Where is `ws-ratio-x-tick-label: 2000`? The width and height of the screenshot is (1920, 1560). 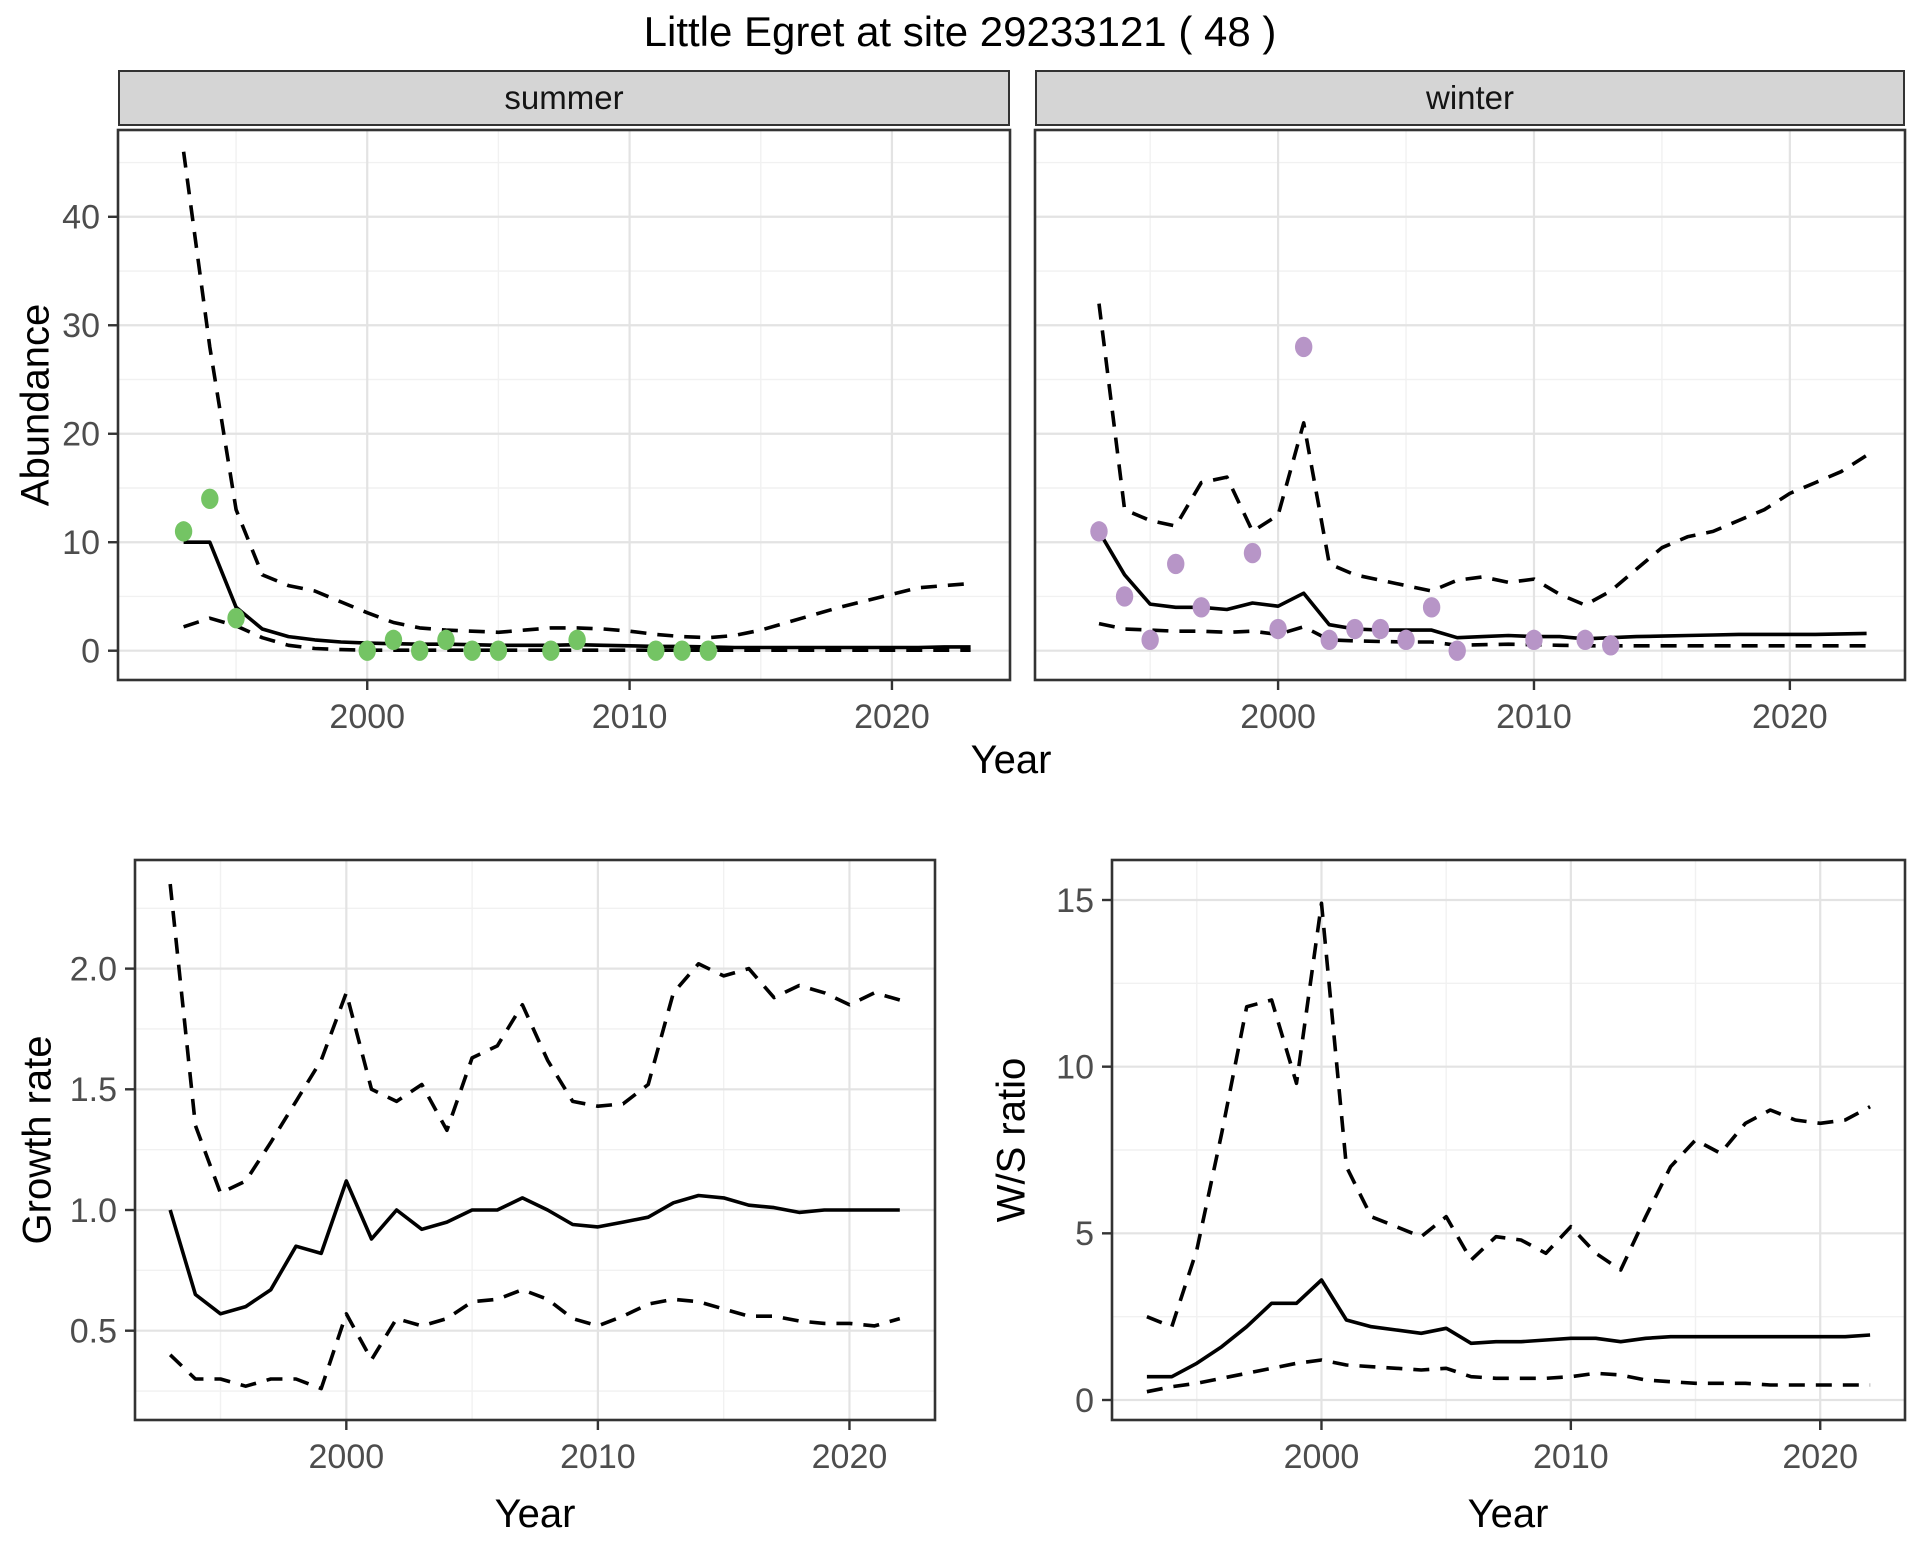
ws-ratio-x-tick-label: 2000 is located at coordinates (1322, 1457).